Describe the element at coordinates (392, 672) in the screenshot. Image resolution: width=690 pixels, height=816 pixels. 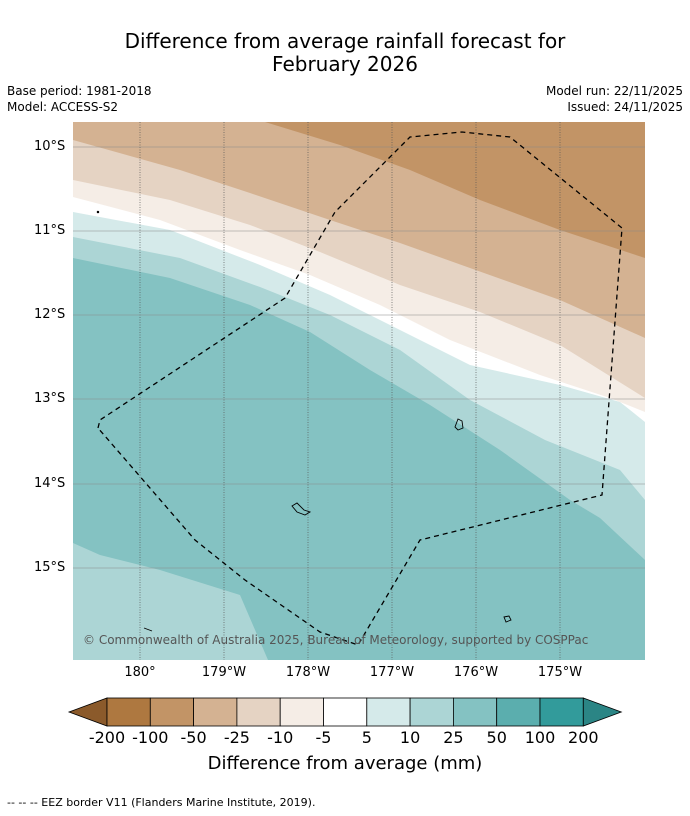
I see `lon-label: 177°W` at that location.